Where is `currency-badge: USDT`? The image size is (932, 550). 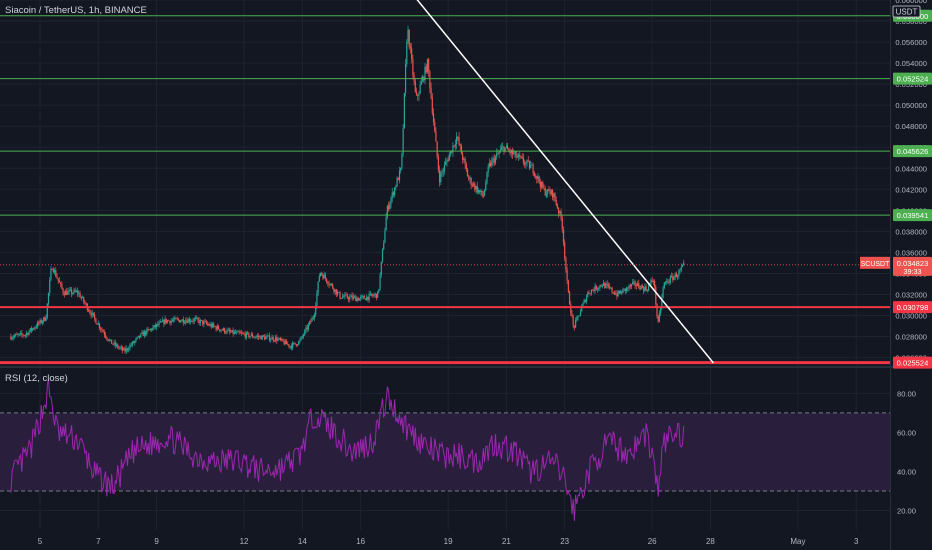 currency-badge: USDT is located at coordinates (906, 11).